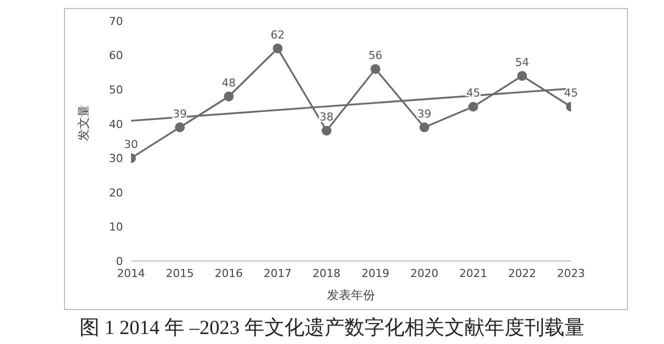 The height and width of the screenshot is (344, 664). I want to click on x-tick-label: 2017, so click(278, 273).